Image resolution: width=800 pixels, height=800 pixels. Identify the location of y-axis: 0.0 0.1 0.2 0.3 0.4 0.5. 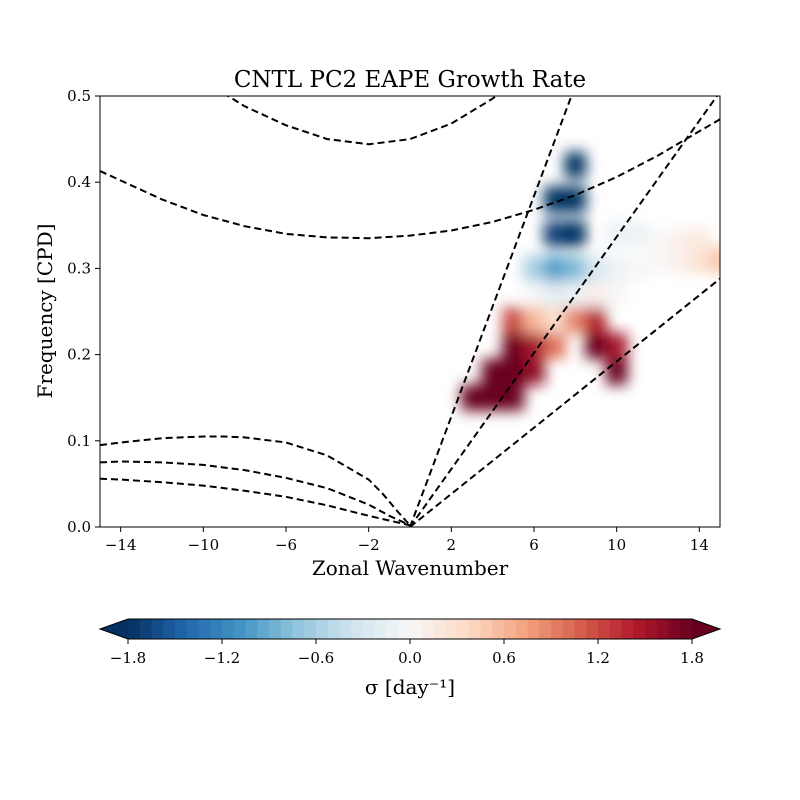
(83, 311).